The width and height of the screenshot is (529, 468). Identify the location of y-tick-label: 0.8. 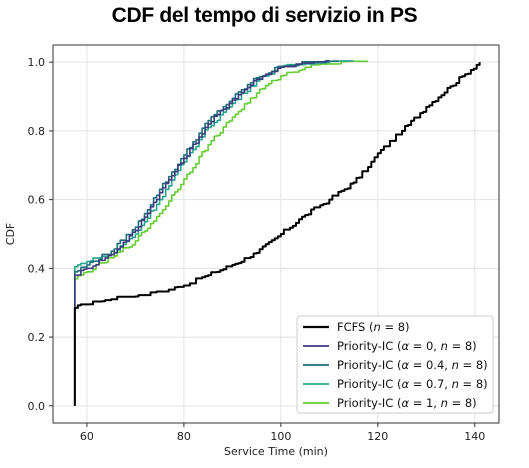
(37, 131).